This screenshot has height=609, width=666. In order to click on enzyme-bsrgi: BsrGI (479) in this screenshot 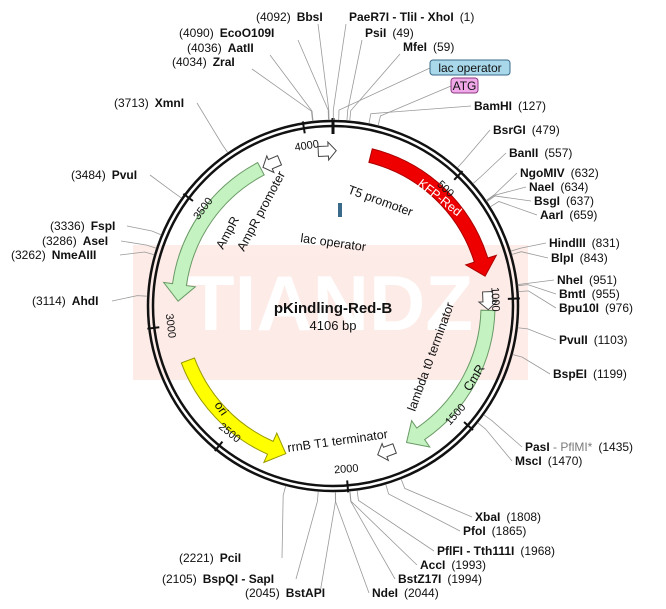, I will do `click(526, 130)`.